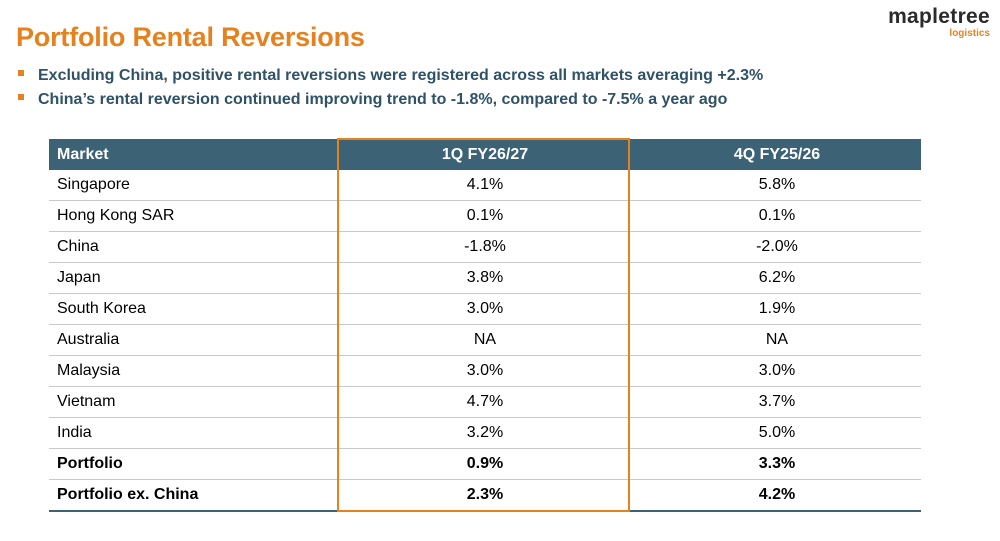 Image resolution: width=1000 pixels, height=541 pixels. Describe the element at coordinates (939, 16) in the screenshot. I see `logo-wordmark: mapletree` at that location.